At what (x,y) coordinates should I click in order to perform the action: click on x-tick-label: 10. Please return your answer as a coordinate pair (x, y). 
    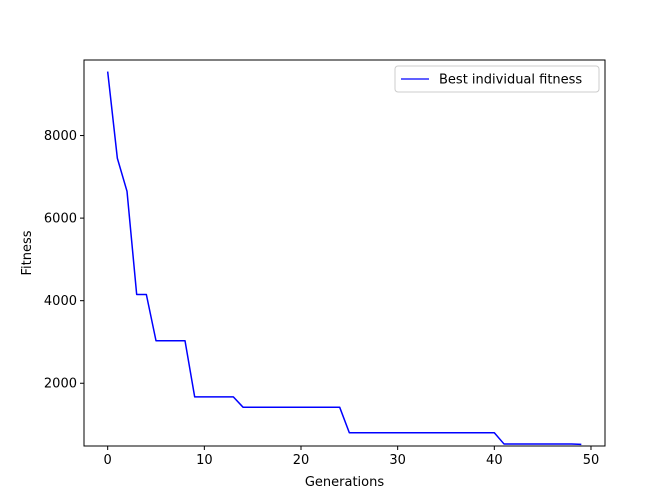
    Looking at the image, I should click on (204, 460).